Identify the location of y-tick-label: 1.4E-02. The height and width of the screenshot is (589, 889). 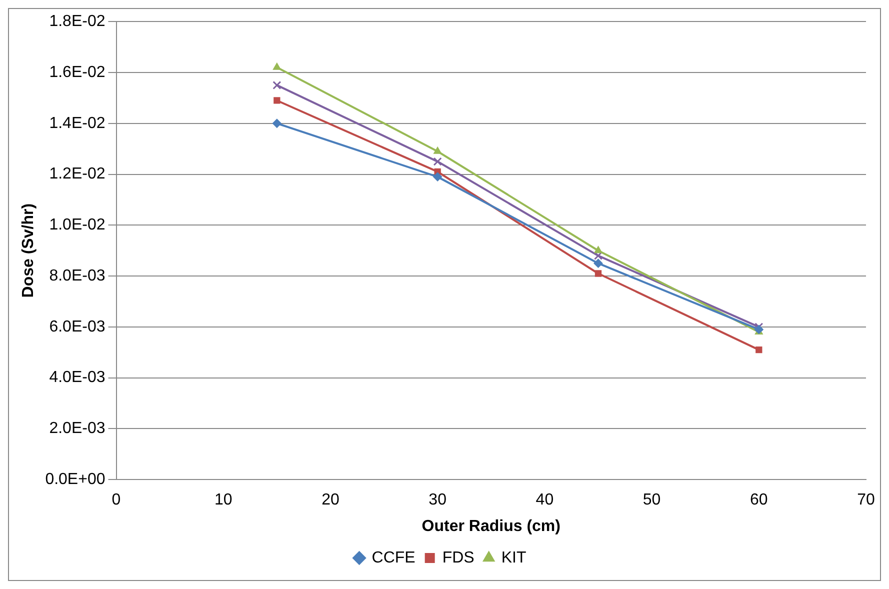
(77, 123).